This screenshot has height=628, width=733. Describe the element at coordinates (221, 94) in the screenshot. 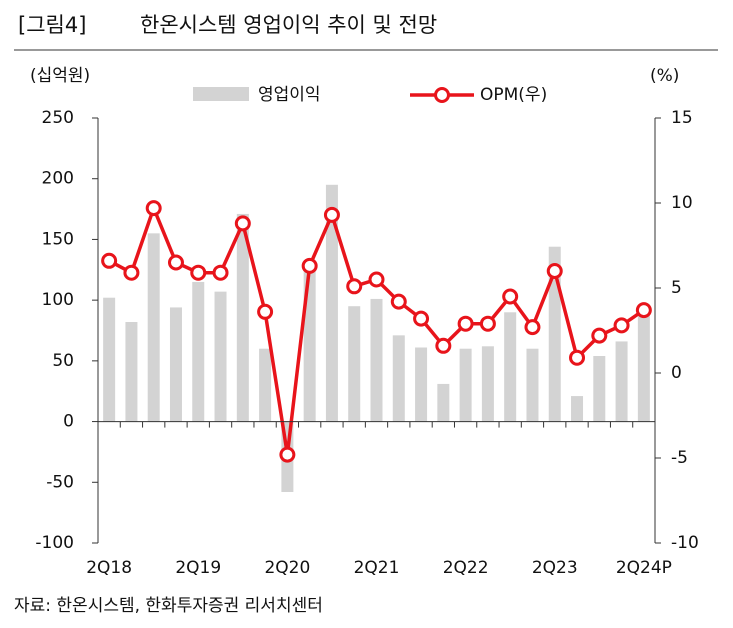

I see `legend-swatch` at that location.